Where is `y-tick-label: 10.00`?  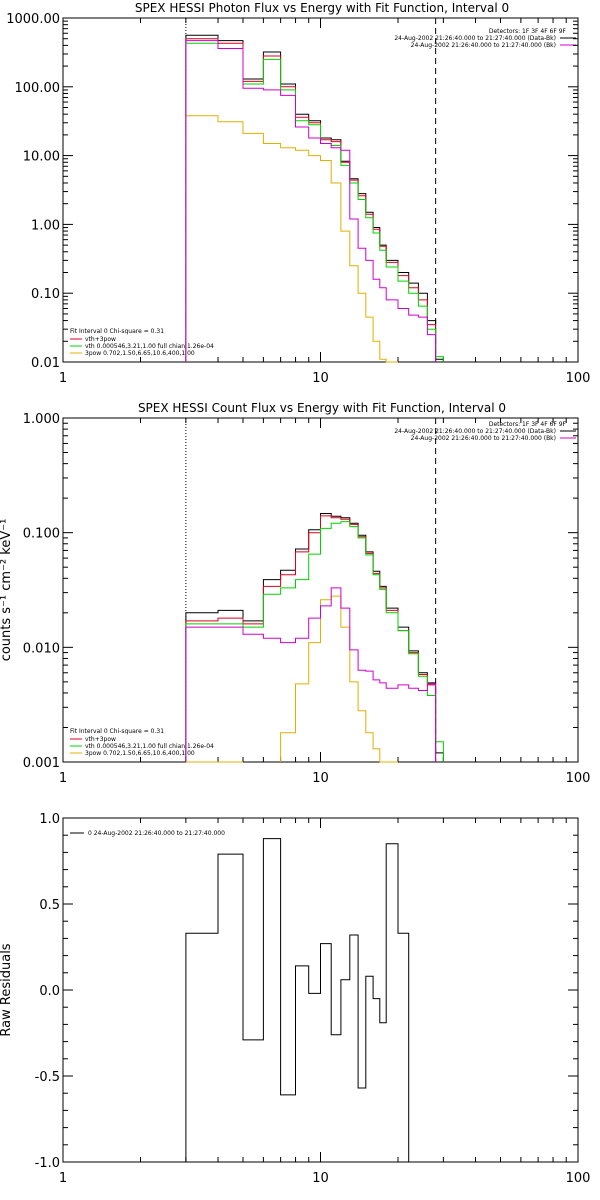 y-tick-label: 10.00 is located at coordinates (41, 157).